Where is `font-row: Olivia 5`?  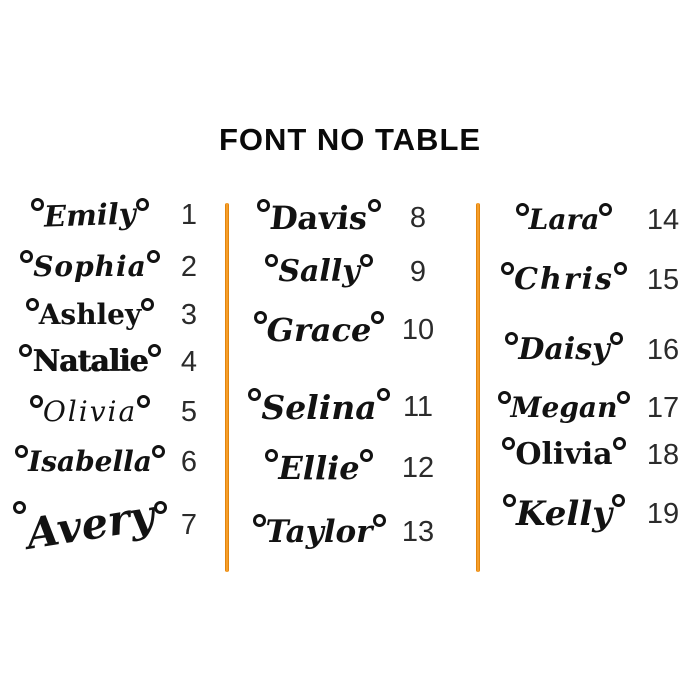
font-row: Olivia 5 is located at coordinates (113, 412).